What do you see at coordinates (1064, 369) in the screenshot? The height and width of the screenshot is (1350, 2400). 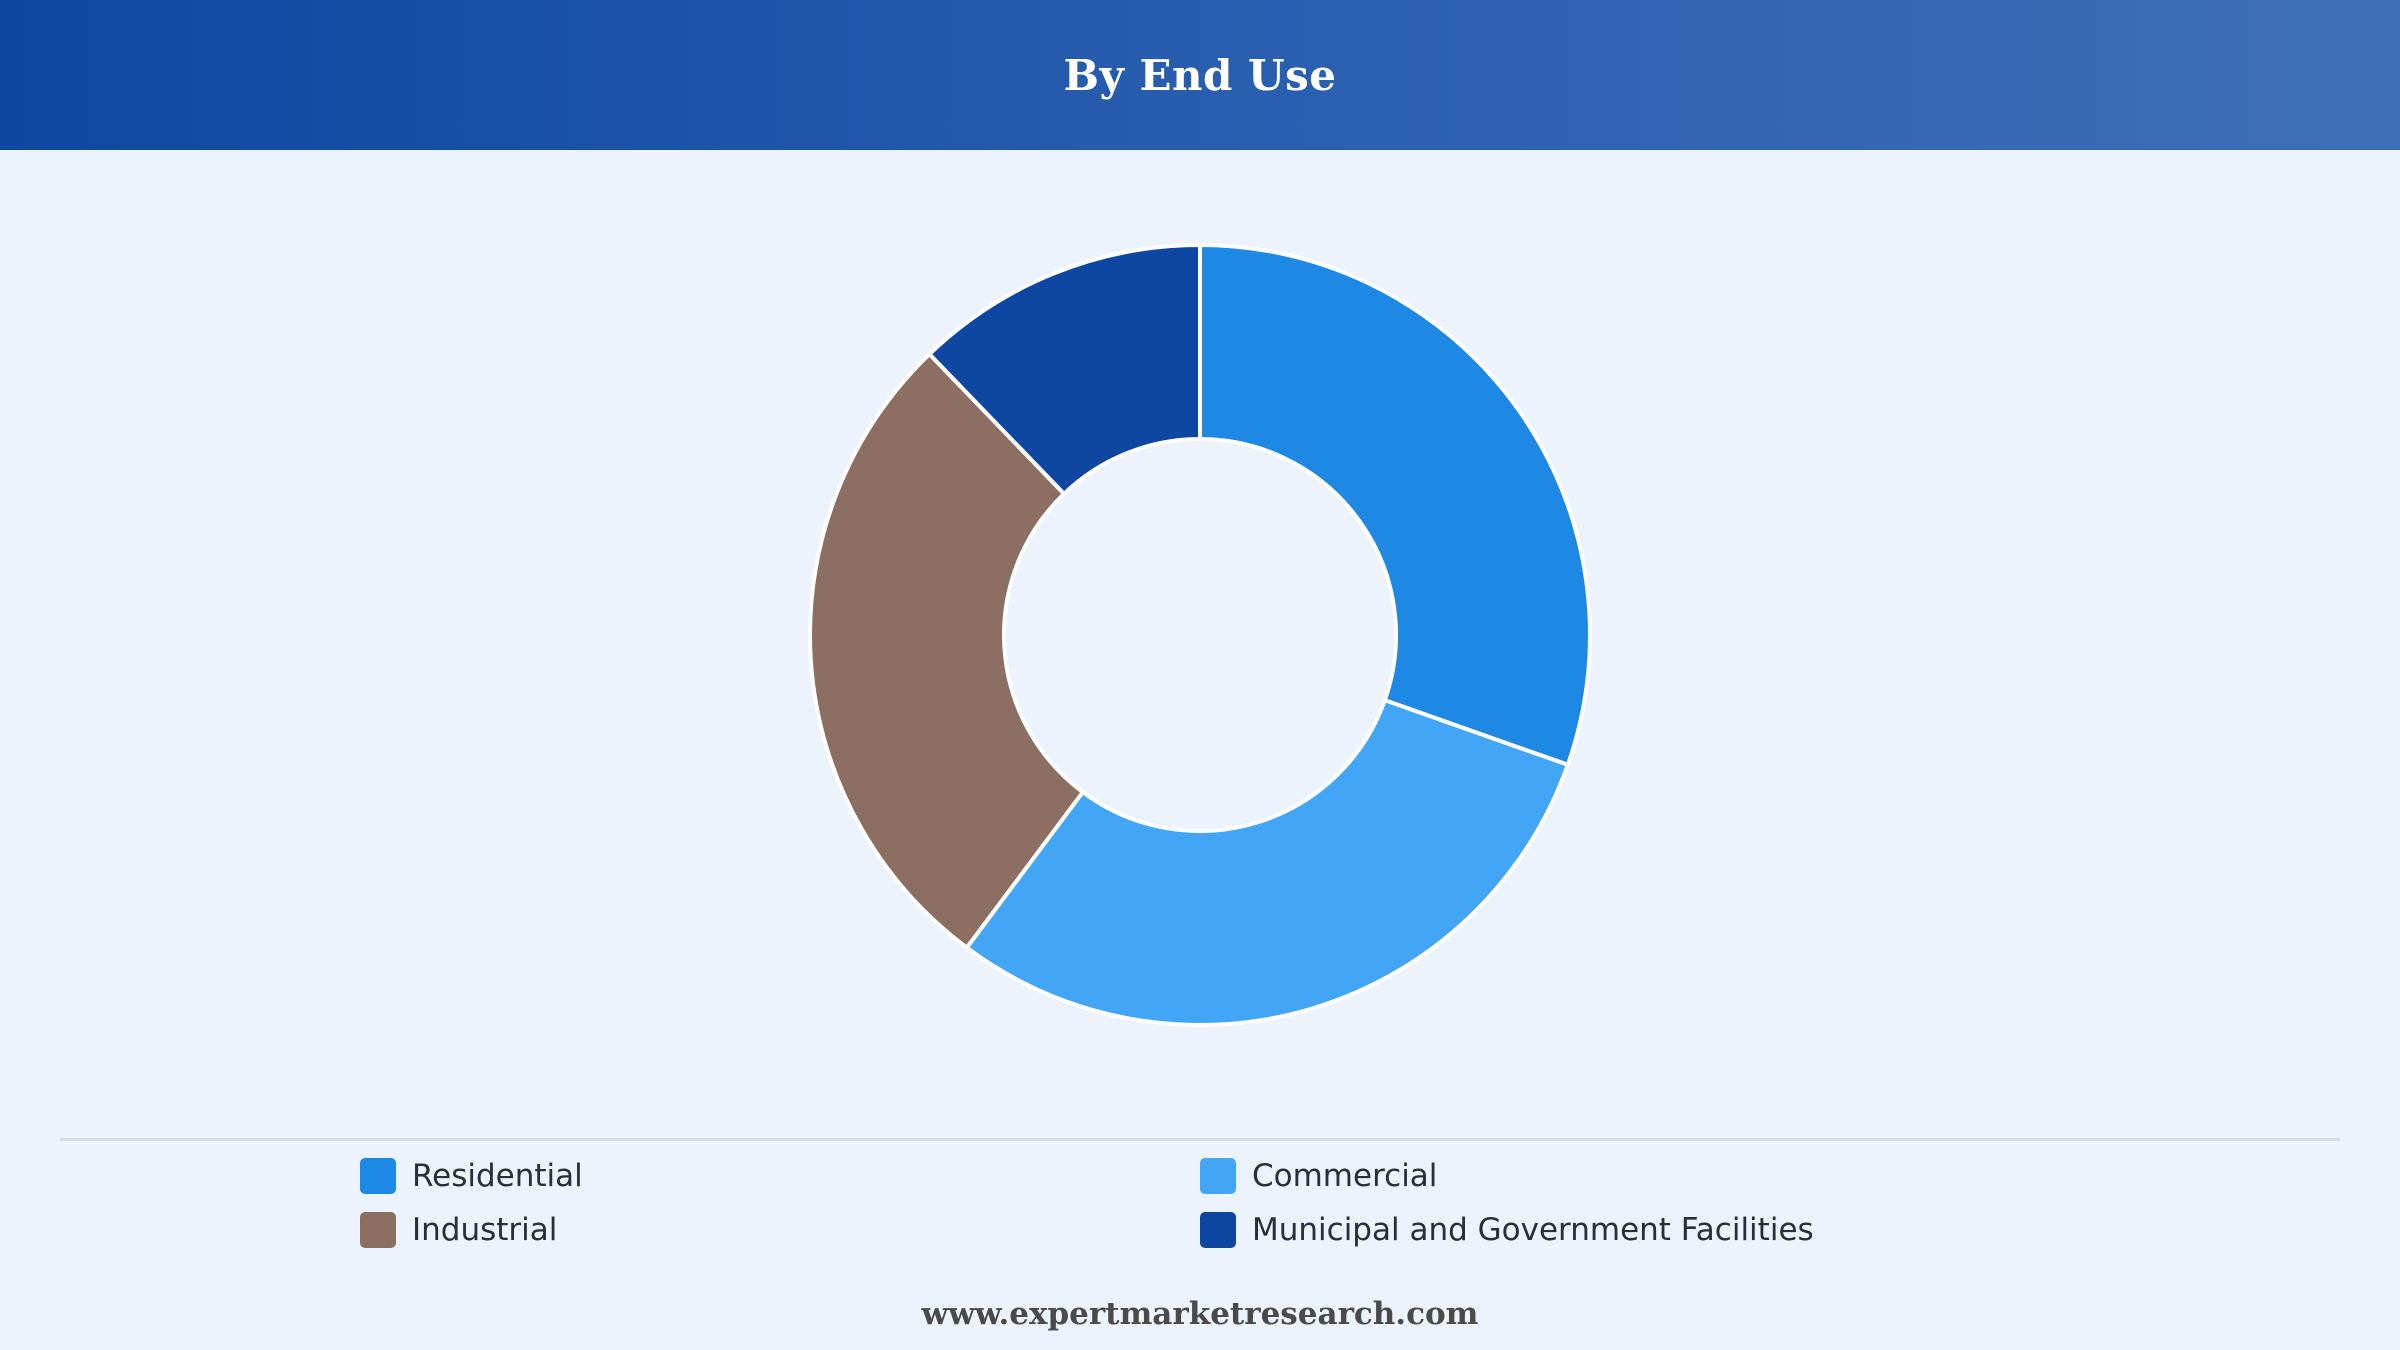 I see `donut-slice-municipal-government` at bounding box center [1064, 369].